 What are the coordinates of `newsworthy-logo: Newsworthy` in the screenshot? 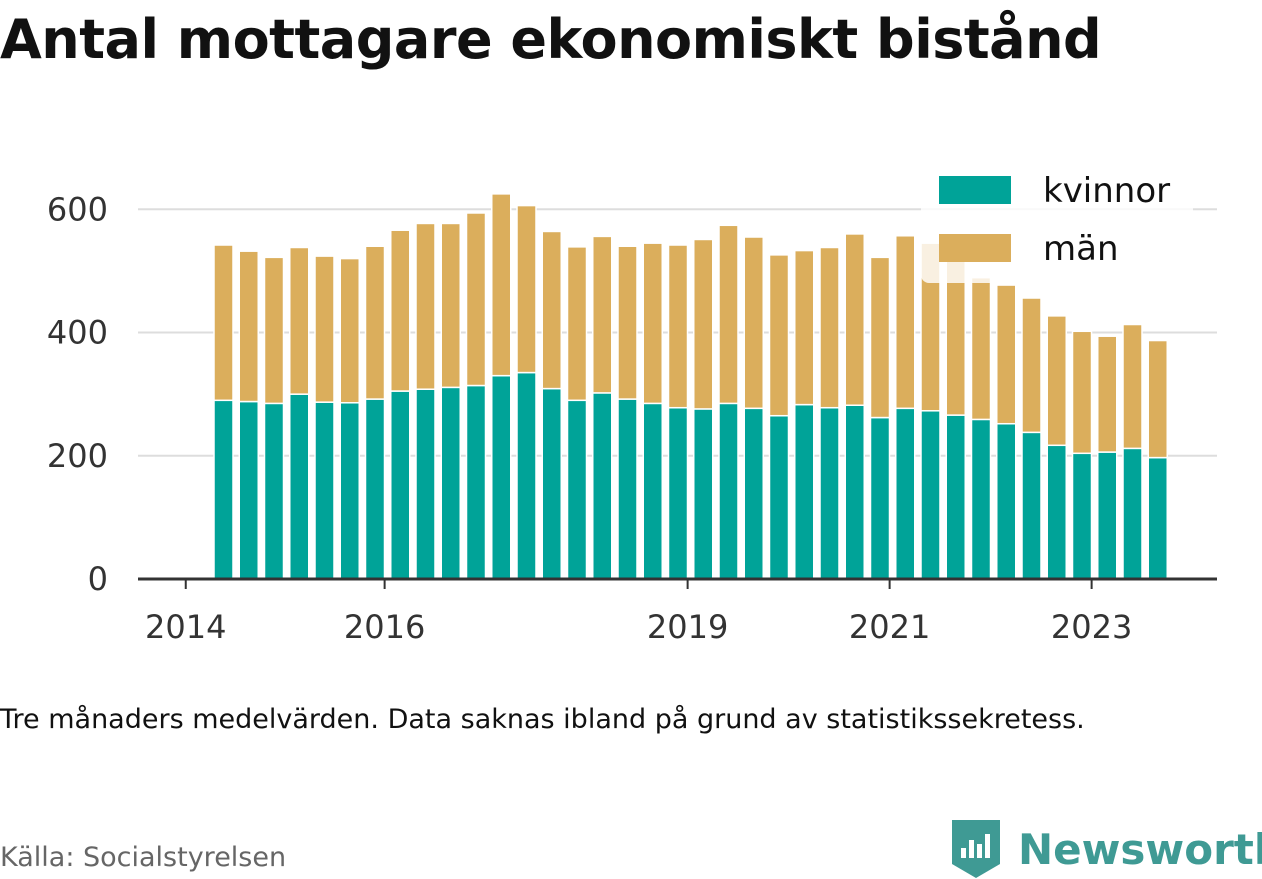 It's located at (1107, 849).